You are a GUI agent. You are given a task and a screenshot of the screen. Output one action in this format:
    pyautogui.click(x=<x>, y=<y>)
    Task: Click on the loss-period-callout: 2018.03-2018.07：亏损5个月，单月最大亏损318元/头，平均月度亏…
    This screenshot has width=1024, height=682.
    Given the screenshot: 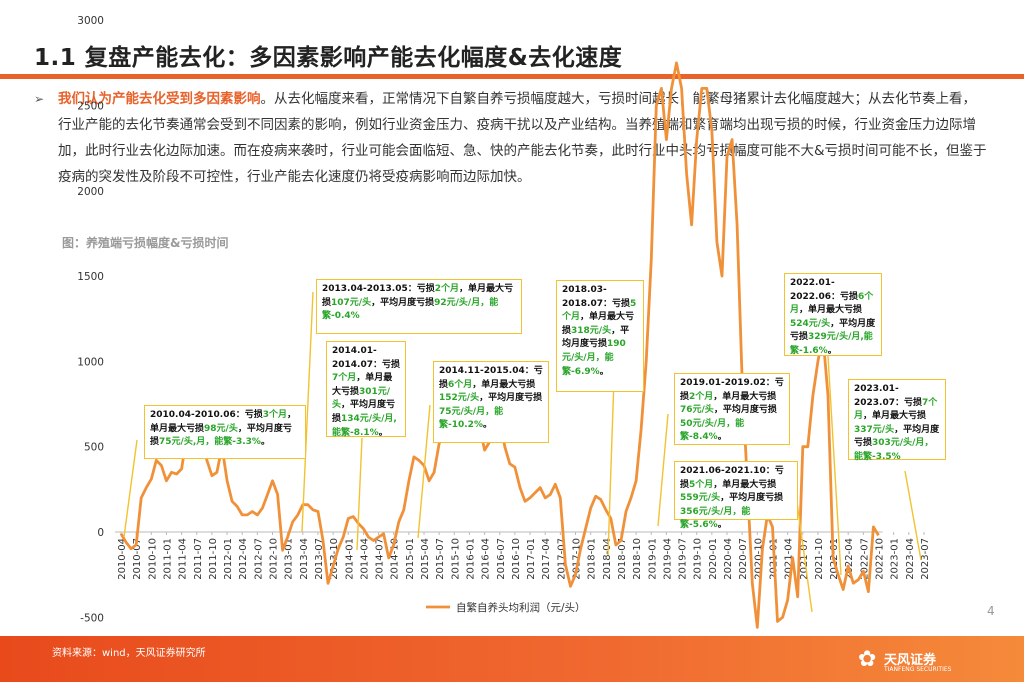 What is the action you would take?
    pyautogui.click(x=600, y=336)
    